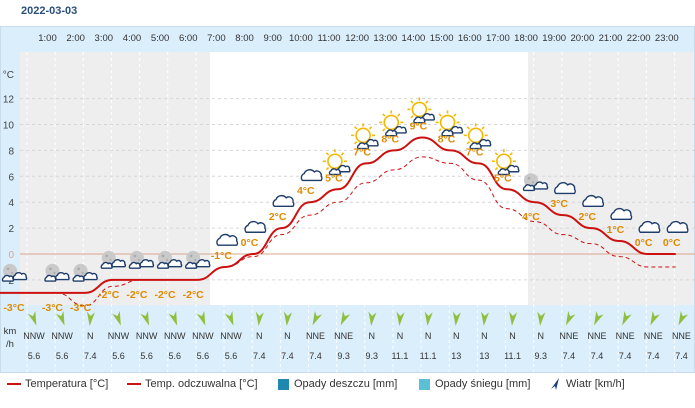 The height and width of the screenshot is (408, 695). What do you see at coordinates (328, 38) in the screenshot?
I see `hour-label: 11:00` at bounding box center [328, 38].